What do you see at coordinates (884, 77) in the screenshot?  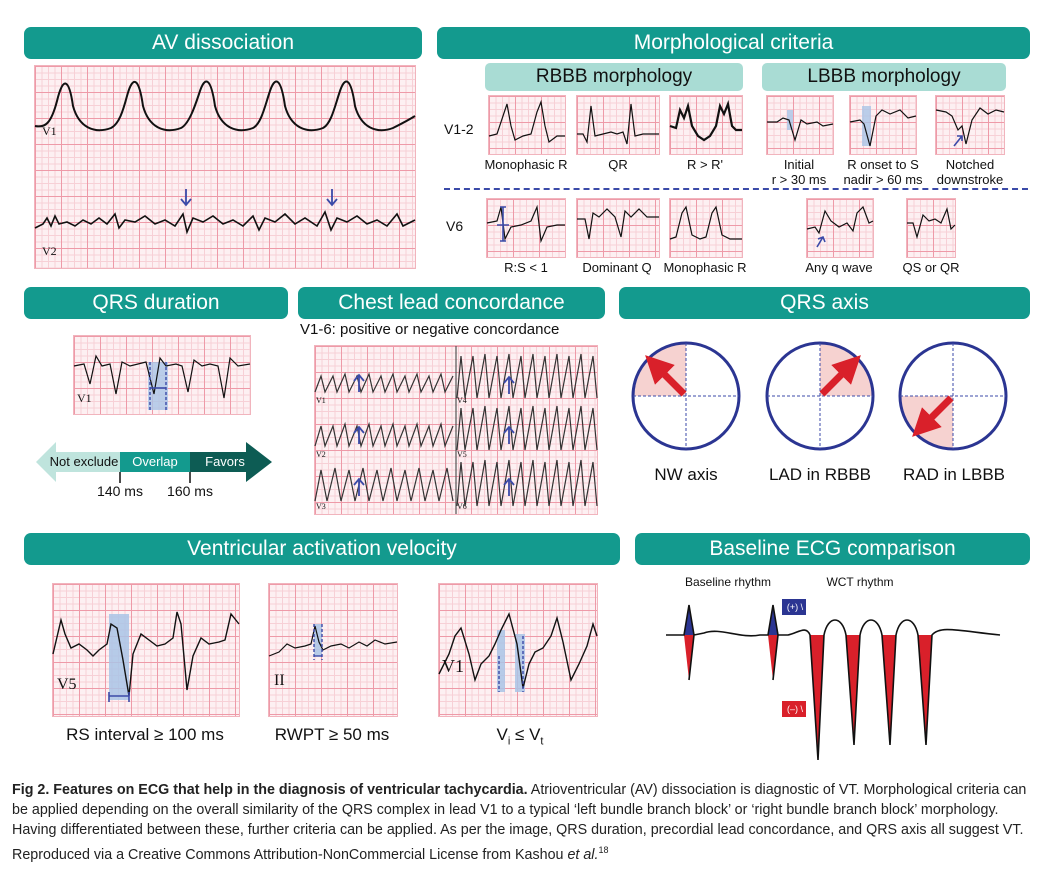 I see `lbbb-morphology-header: LBBB morphology` at bounding box center [884, 77].